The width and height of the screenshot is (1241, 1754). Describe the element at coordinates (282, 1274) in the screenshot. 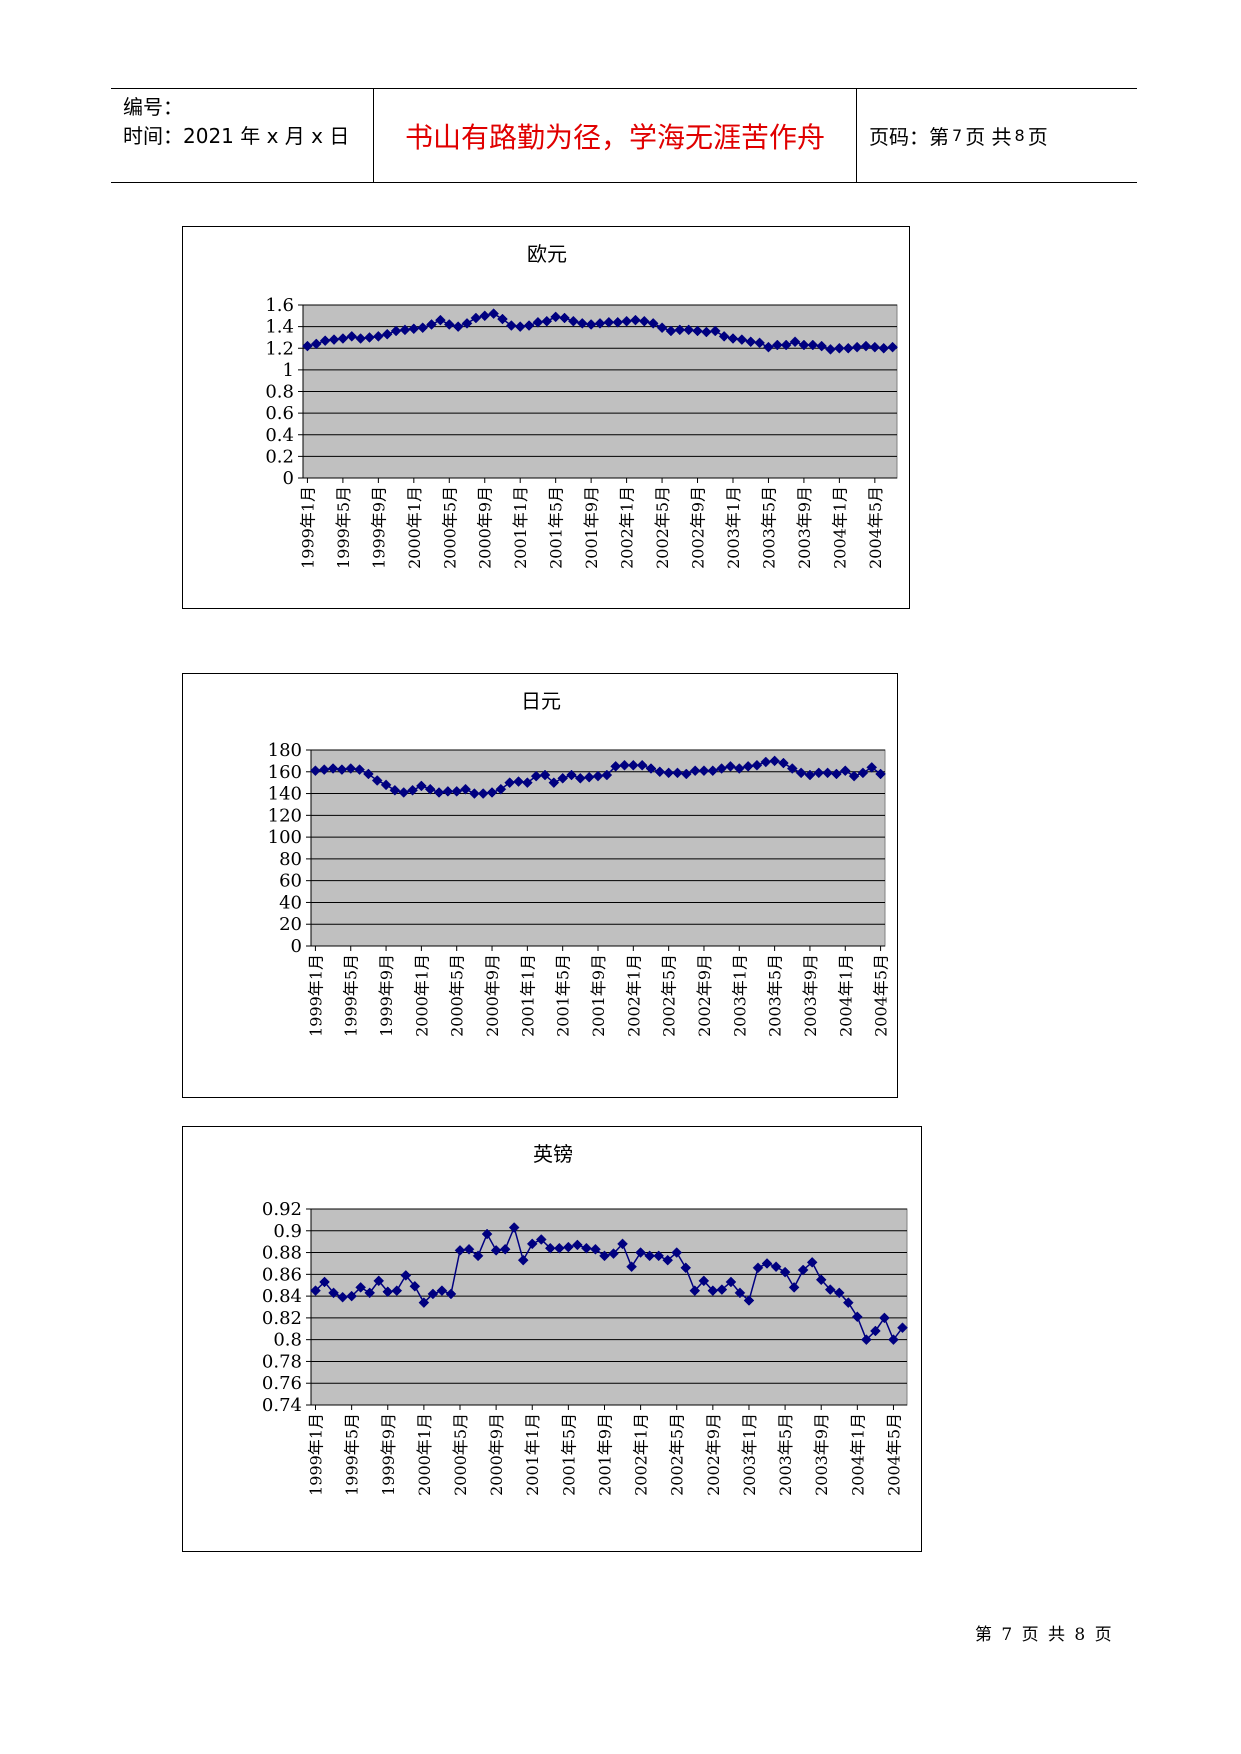

I see `pound-ytick-label: 0.86` at that location.